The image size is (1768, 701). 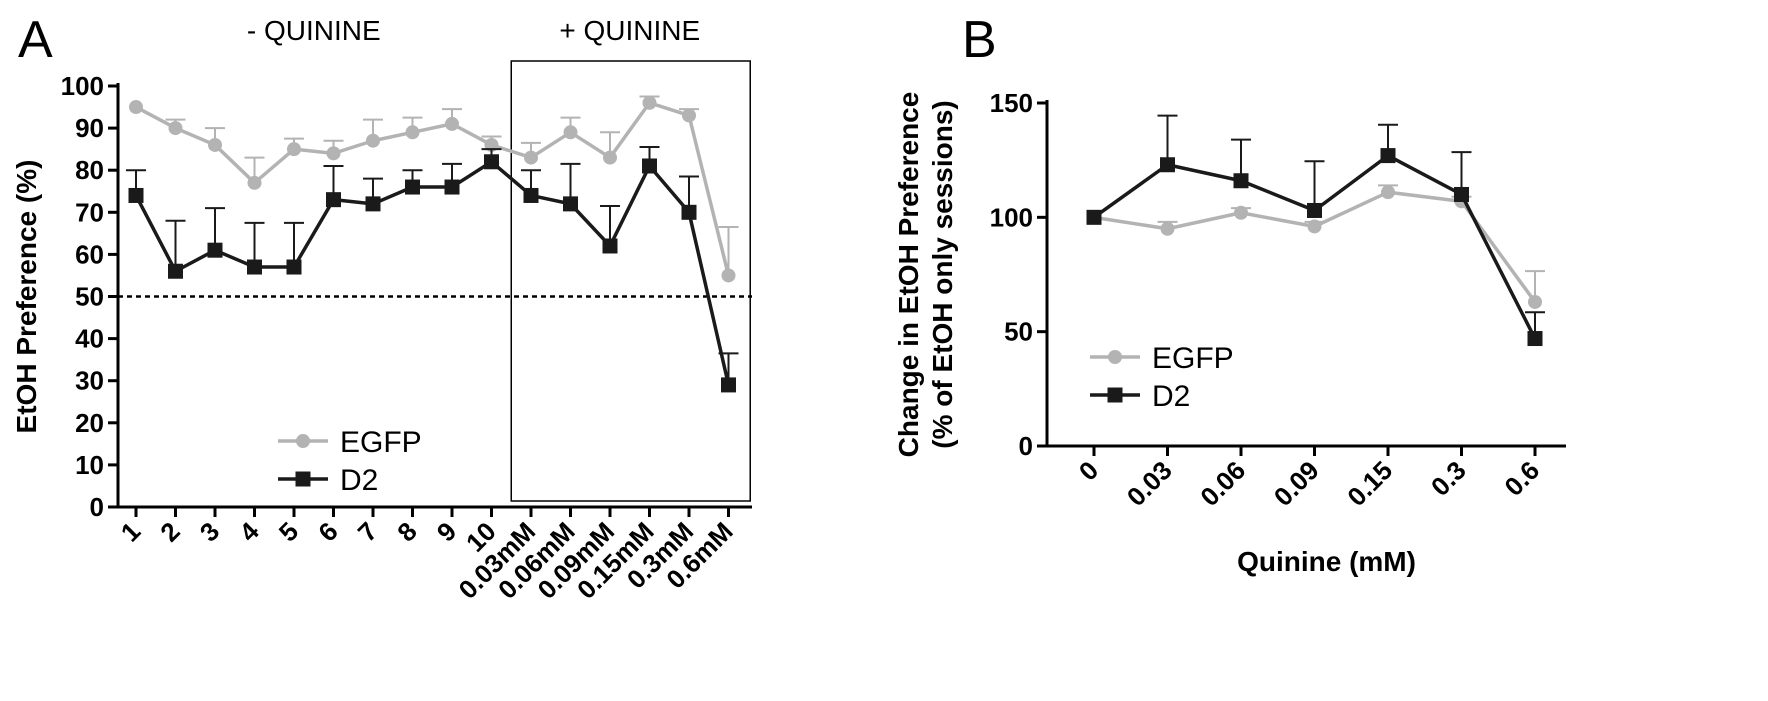 What do you see at coordinates (629, 30) in the screenshot?
I see `condition-label: + QUININE` at bounding box center [629, 30].